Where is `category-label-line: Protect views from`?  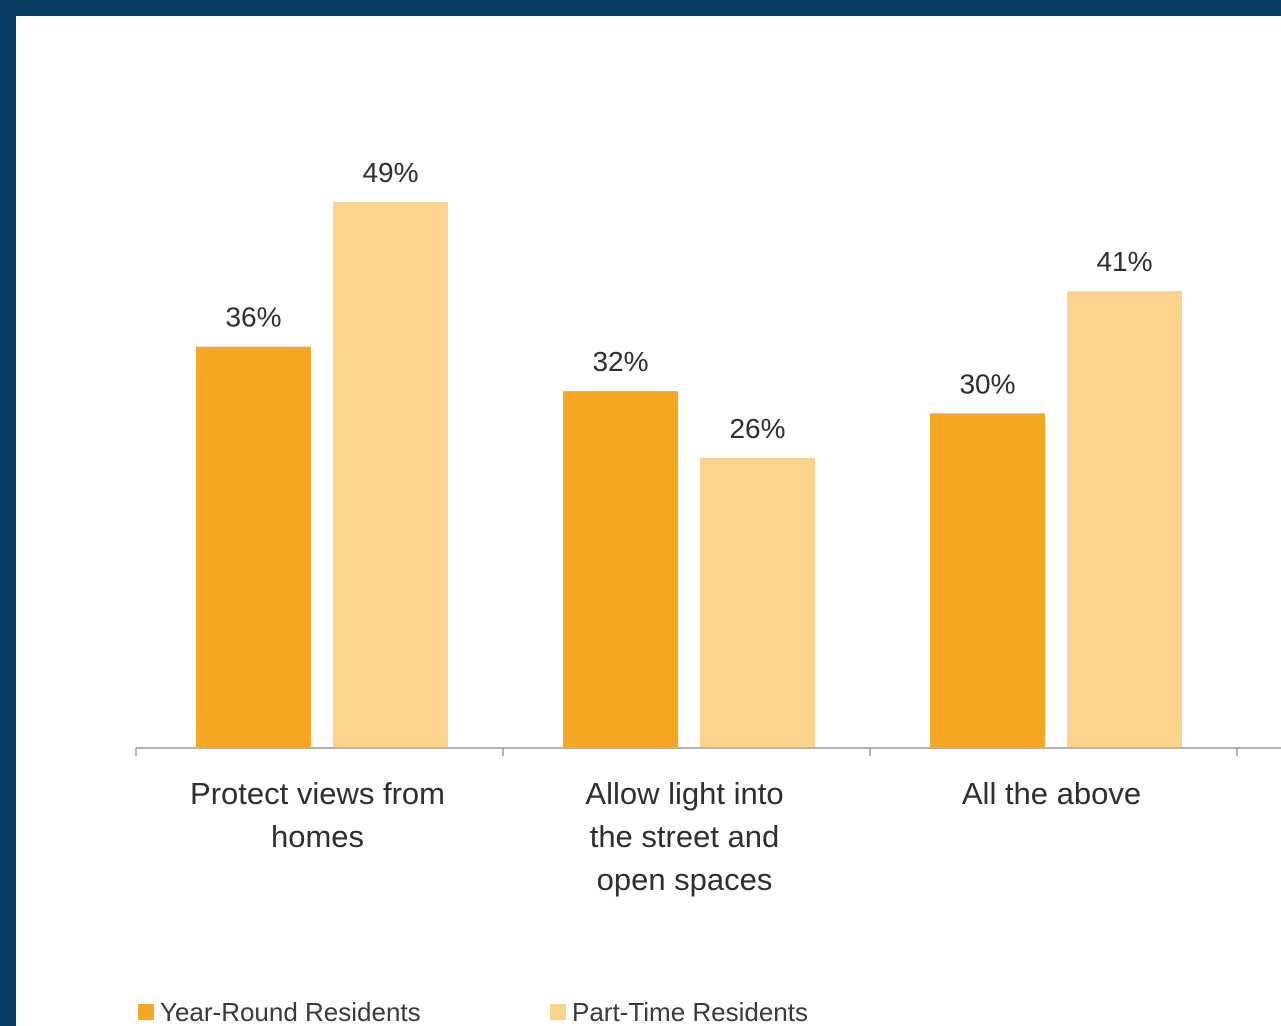
category-label-line: Protect views from is located at coordinates (317, 793).